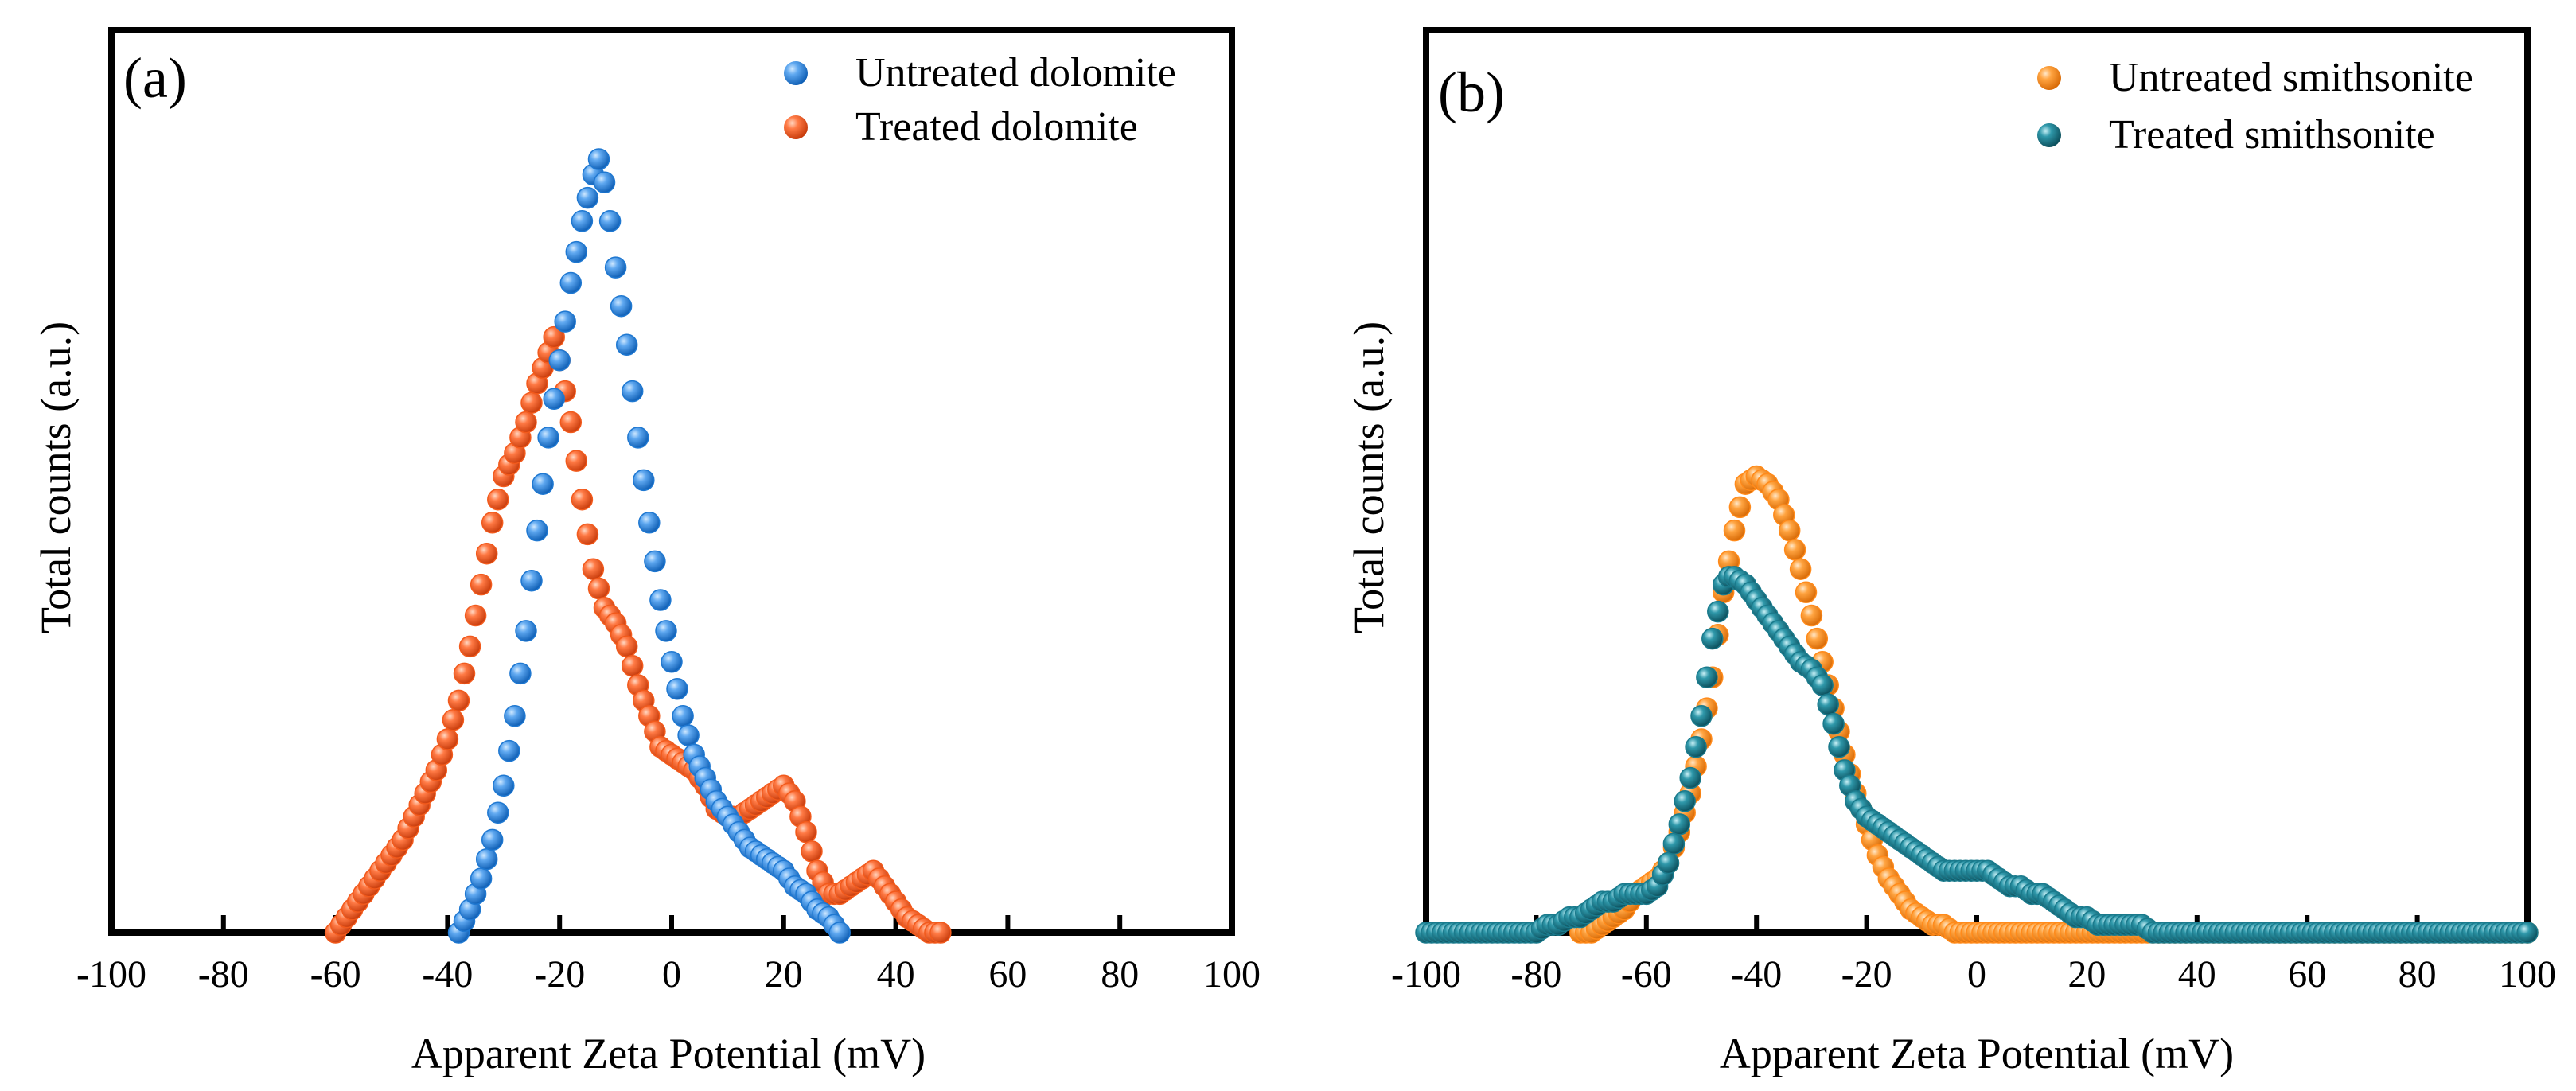 This screenshot has height=1091, width=2576. I want to click on legend-marker-treated-dolomite, so click(796, 127).